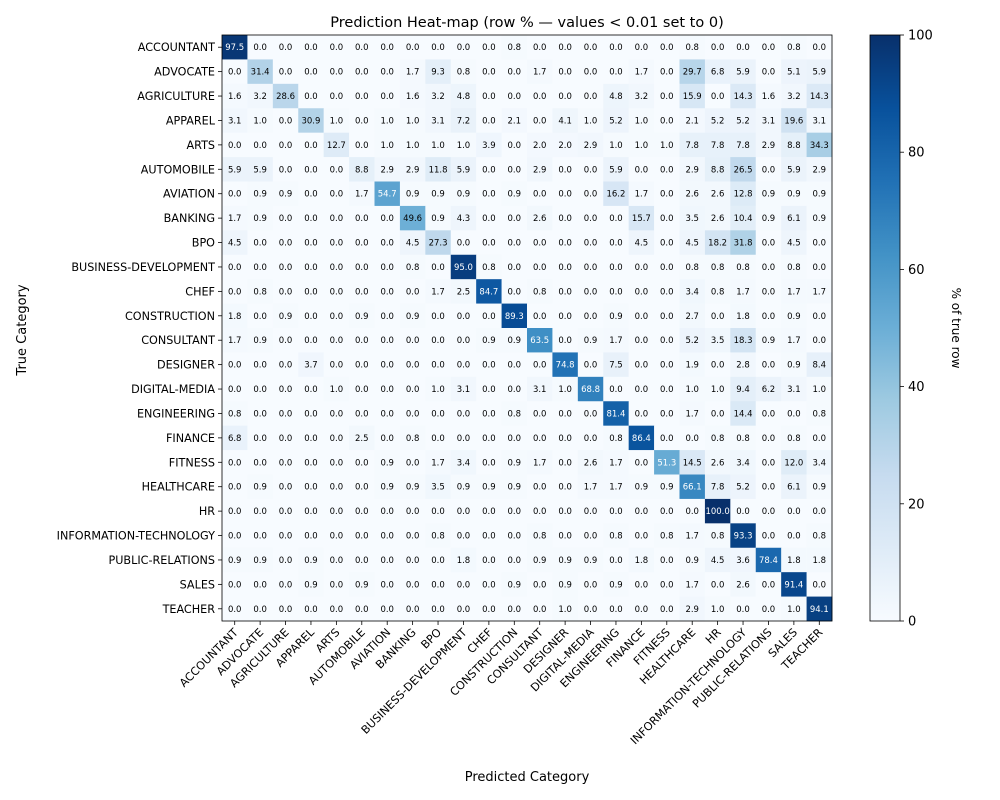  I want to click on y-tick-label: DIGITAL-MEDIA, so click(173, 389).